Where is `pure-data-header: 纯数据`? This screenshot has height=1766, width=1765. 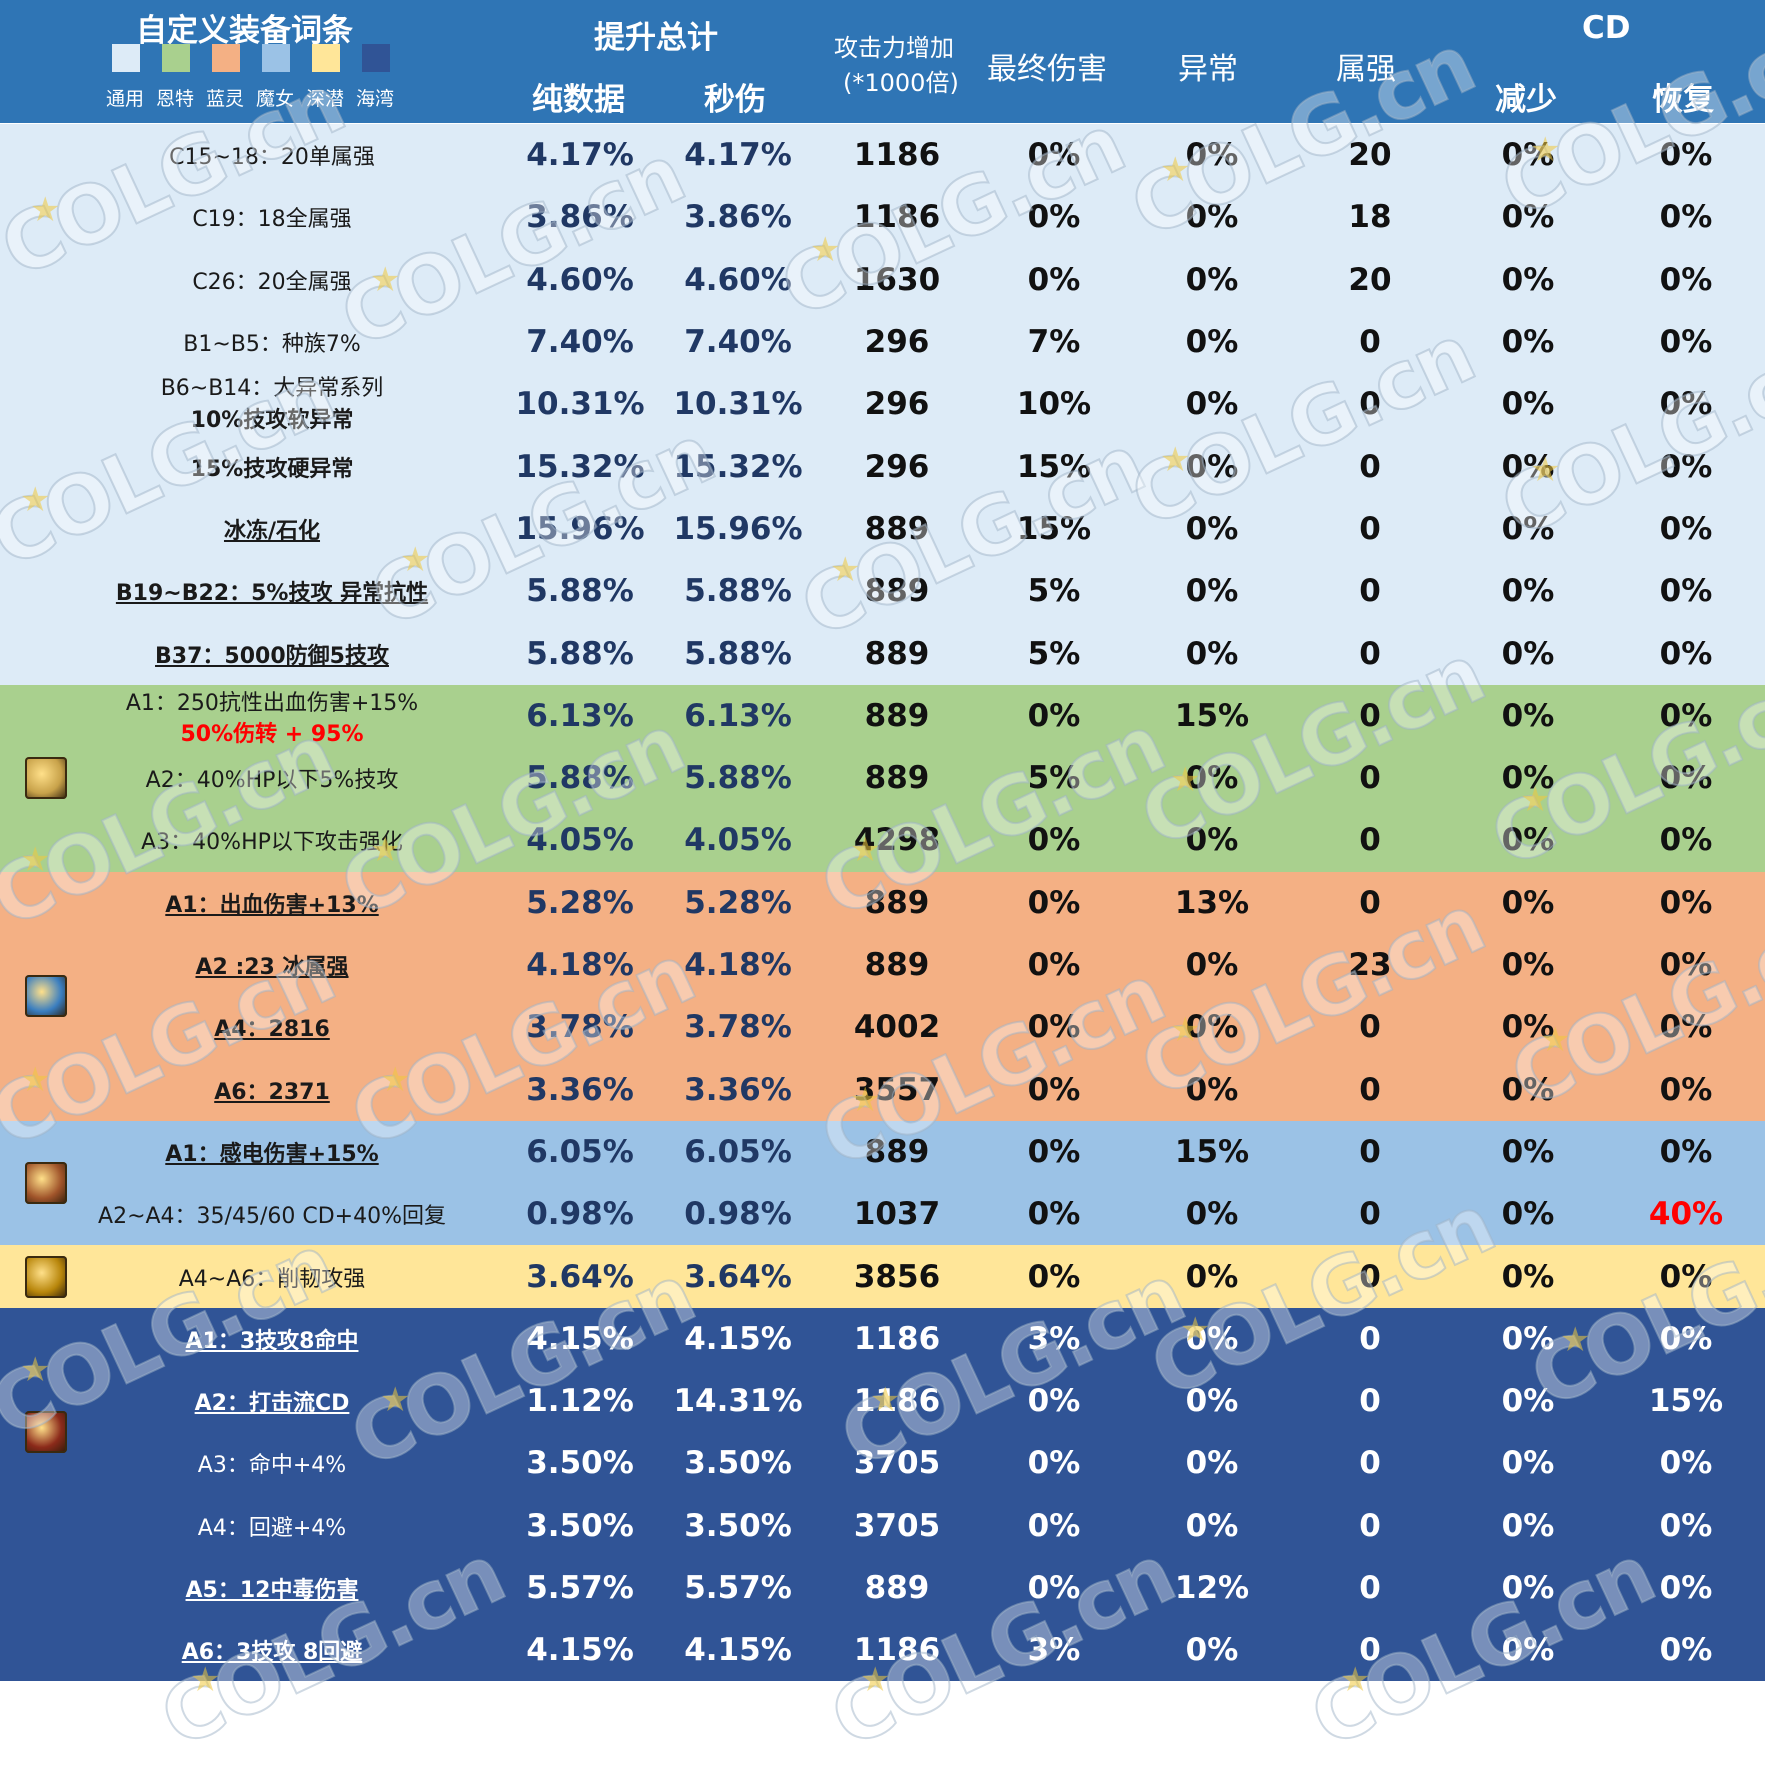 pure-data-header: 纯数据 is located at coordinates (578, 100).